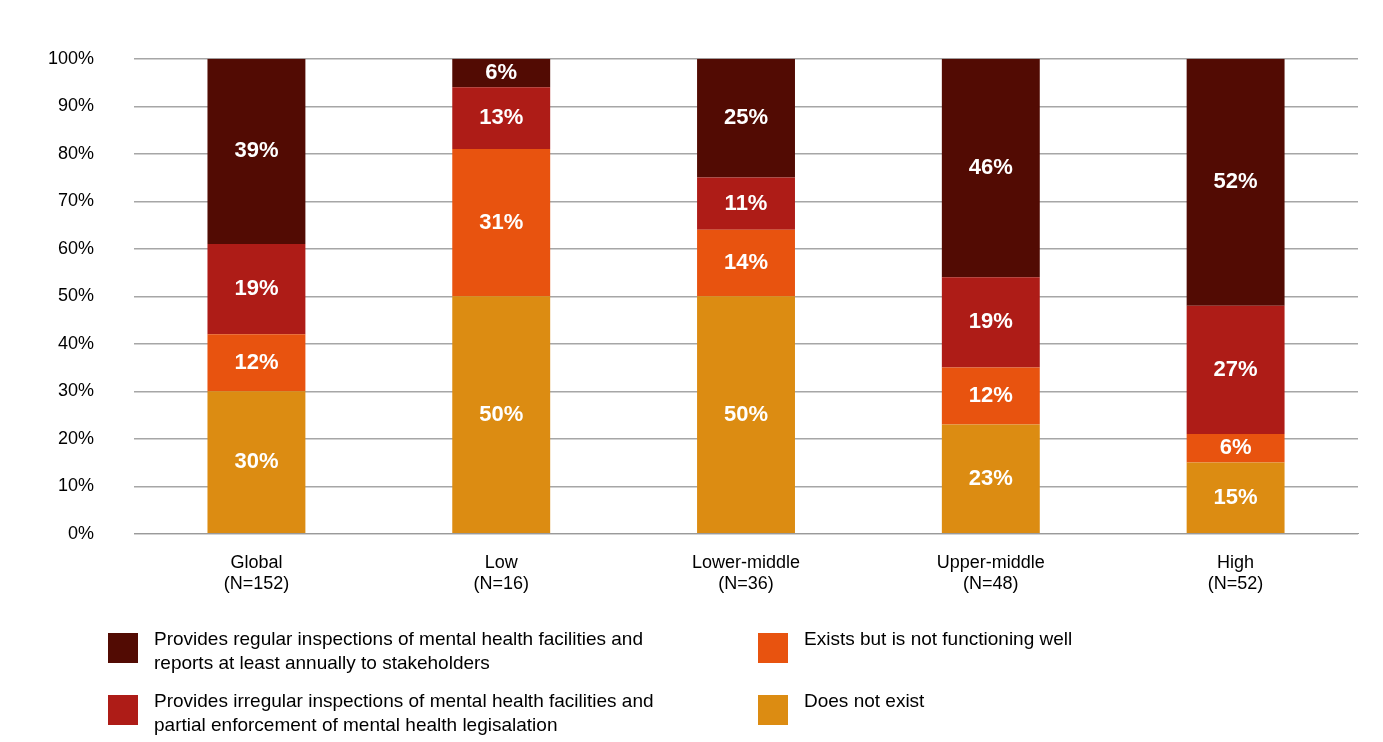 The image size is (1383, 742). I want to click on legend-label: Provides irregular inspections of mental health facilities and partial enforcement of mental health legisalation, so click(404, 713).